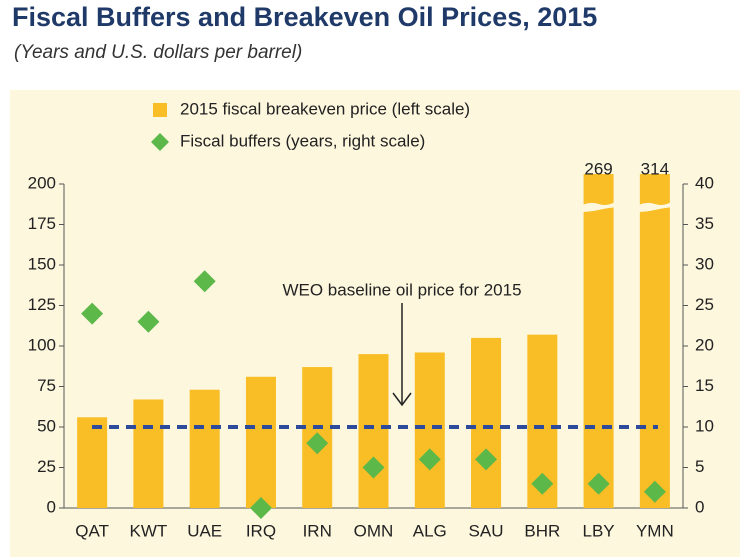 The height and width of the screenshot is (557, 740). What do you see at coordinates (598, 168) in the screenshot?
I see `value-label: 269` at bounding box center [598, 168].